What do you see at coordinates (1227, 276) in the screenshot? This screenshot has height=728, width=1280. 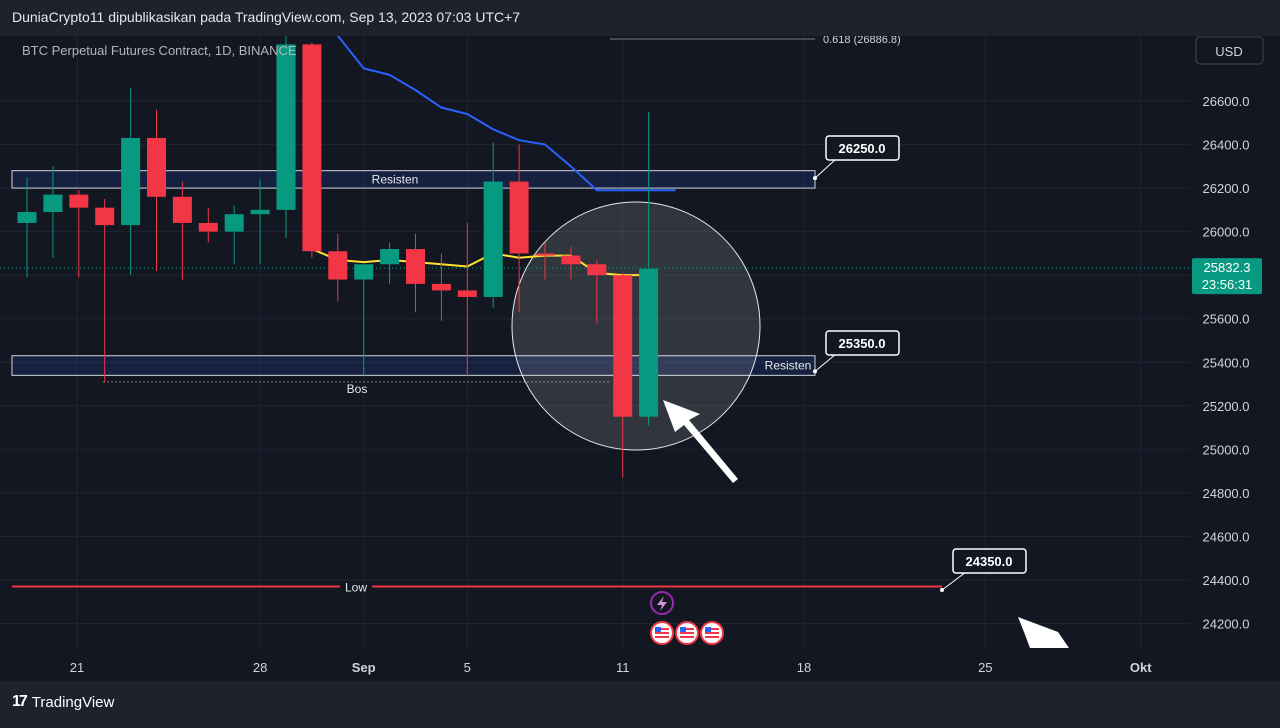 I see `last-price-badge` at bounding box center [1227, 276].